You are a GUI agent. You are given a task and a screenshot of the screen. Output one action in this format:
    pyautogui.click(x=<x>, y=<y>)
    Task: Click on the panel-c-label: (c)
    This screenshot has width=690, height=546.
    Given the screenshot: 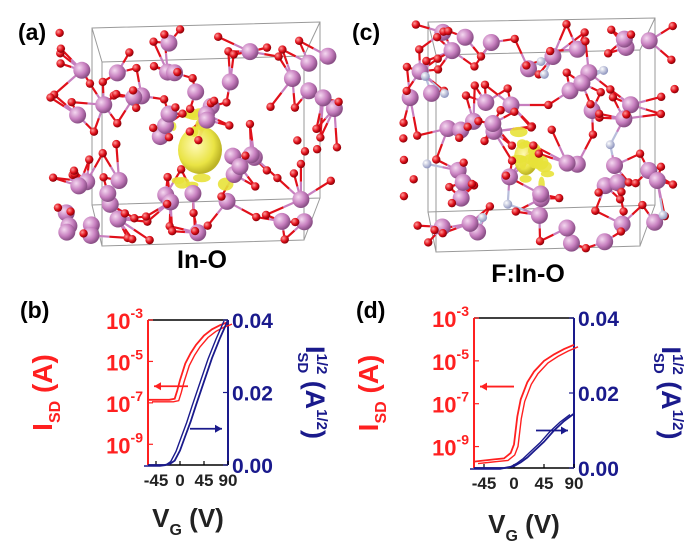 What is the action you would take?
    pyautogui.click(x=366, y=32)
    